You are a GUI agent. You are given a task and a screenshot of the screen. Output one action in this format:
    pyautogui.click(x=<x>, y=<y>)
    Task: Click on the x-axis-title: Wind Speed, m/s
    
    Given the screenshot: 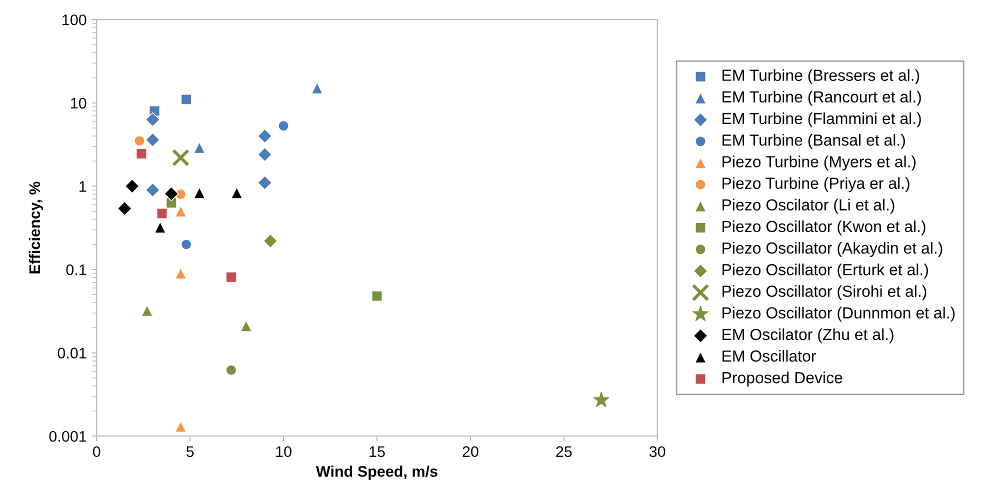 What is the action you would take?
    pyautogui.click(x=377, y=473)
    